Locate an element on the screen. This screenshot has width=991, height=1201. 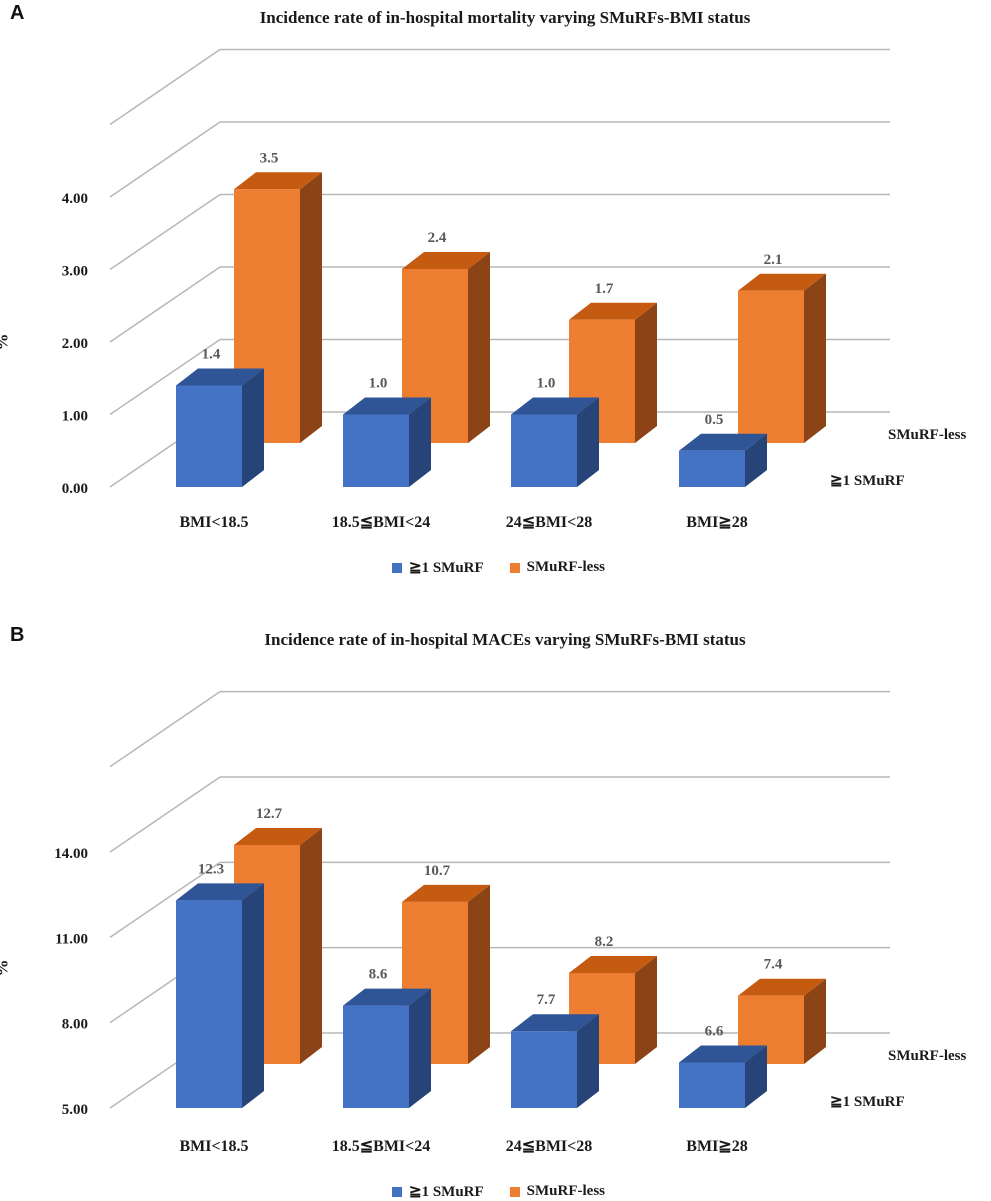
y-tick-label: 4.00 is located at coordinates (75, 199).